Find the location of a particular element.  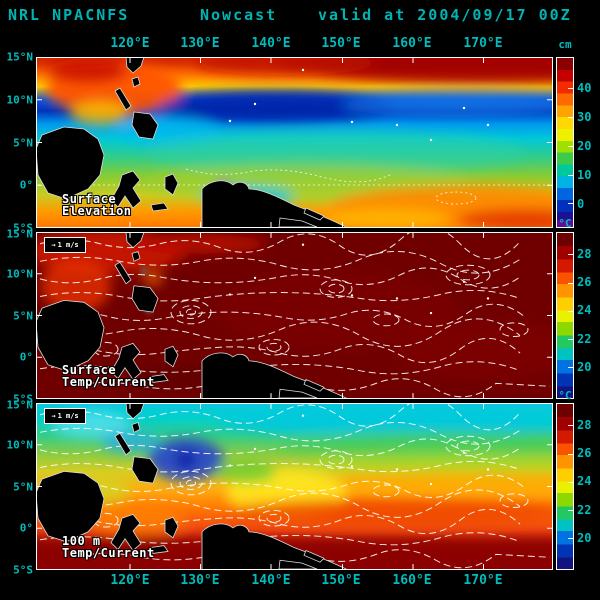

header-valid-time: valid at 2004/09/17 00Z is located at coordinates (445, 15).